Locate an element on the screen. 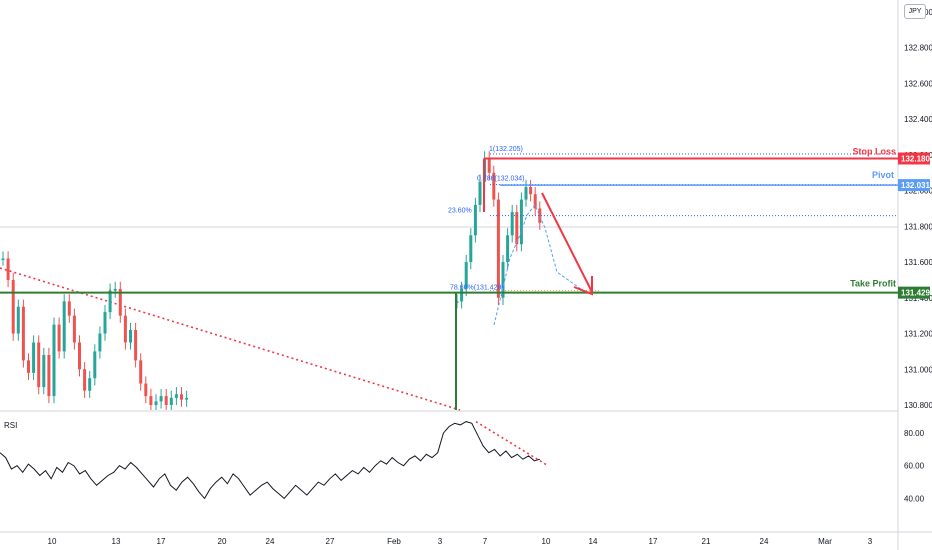 Image resolution: width=932 pixels, height=550 pixels. x-tick-label: 21 is located at coordinates (706, 541).